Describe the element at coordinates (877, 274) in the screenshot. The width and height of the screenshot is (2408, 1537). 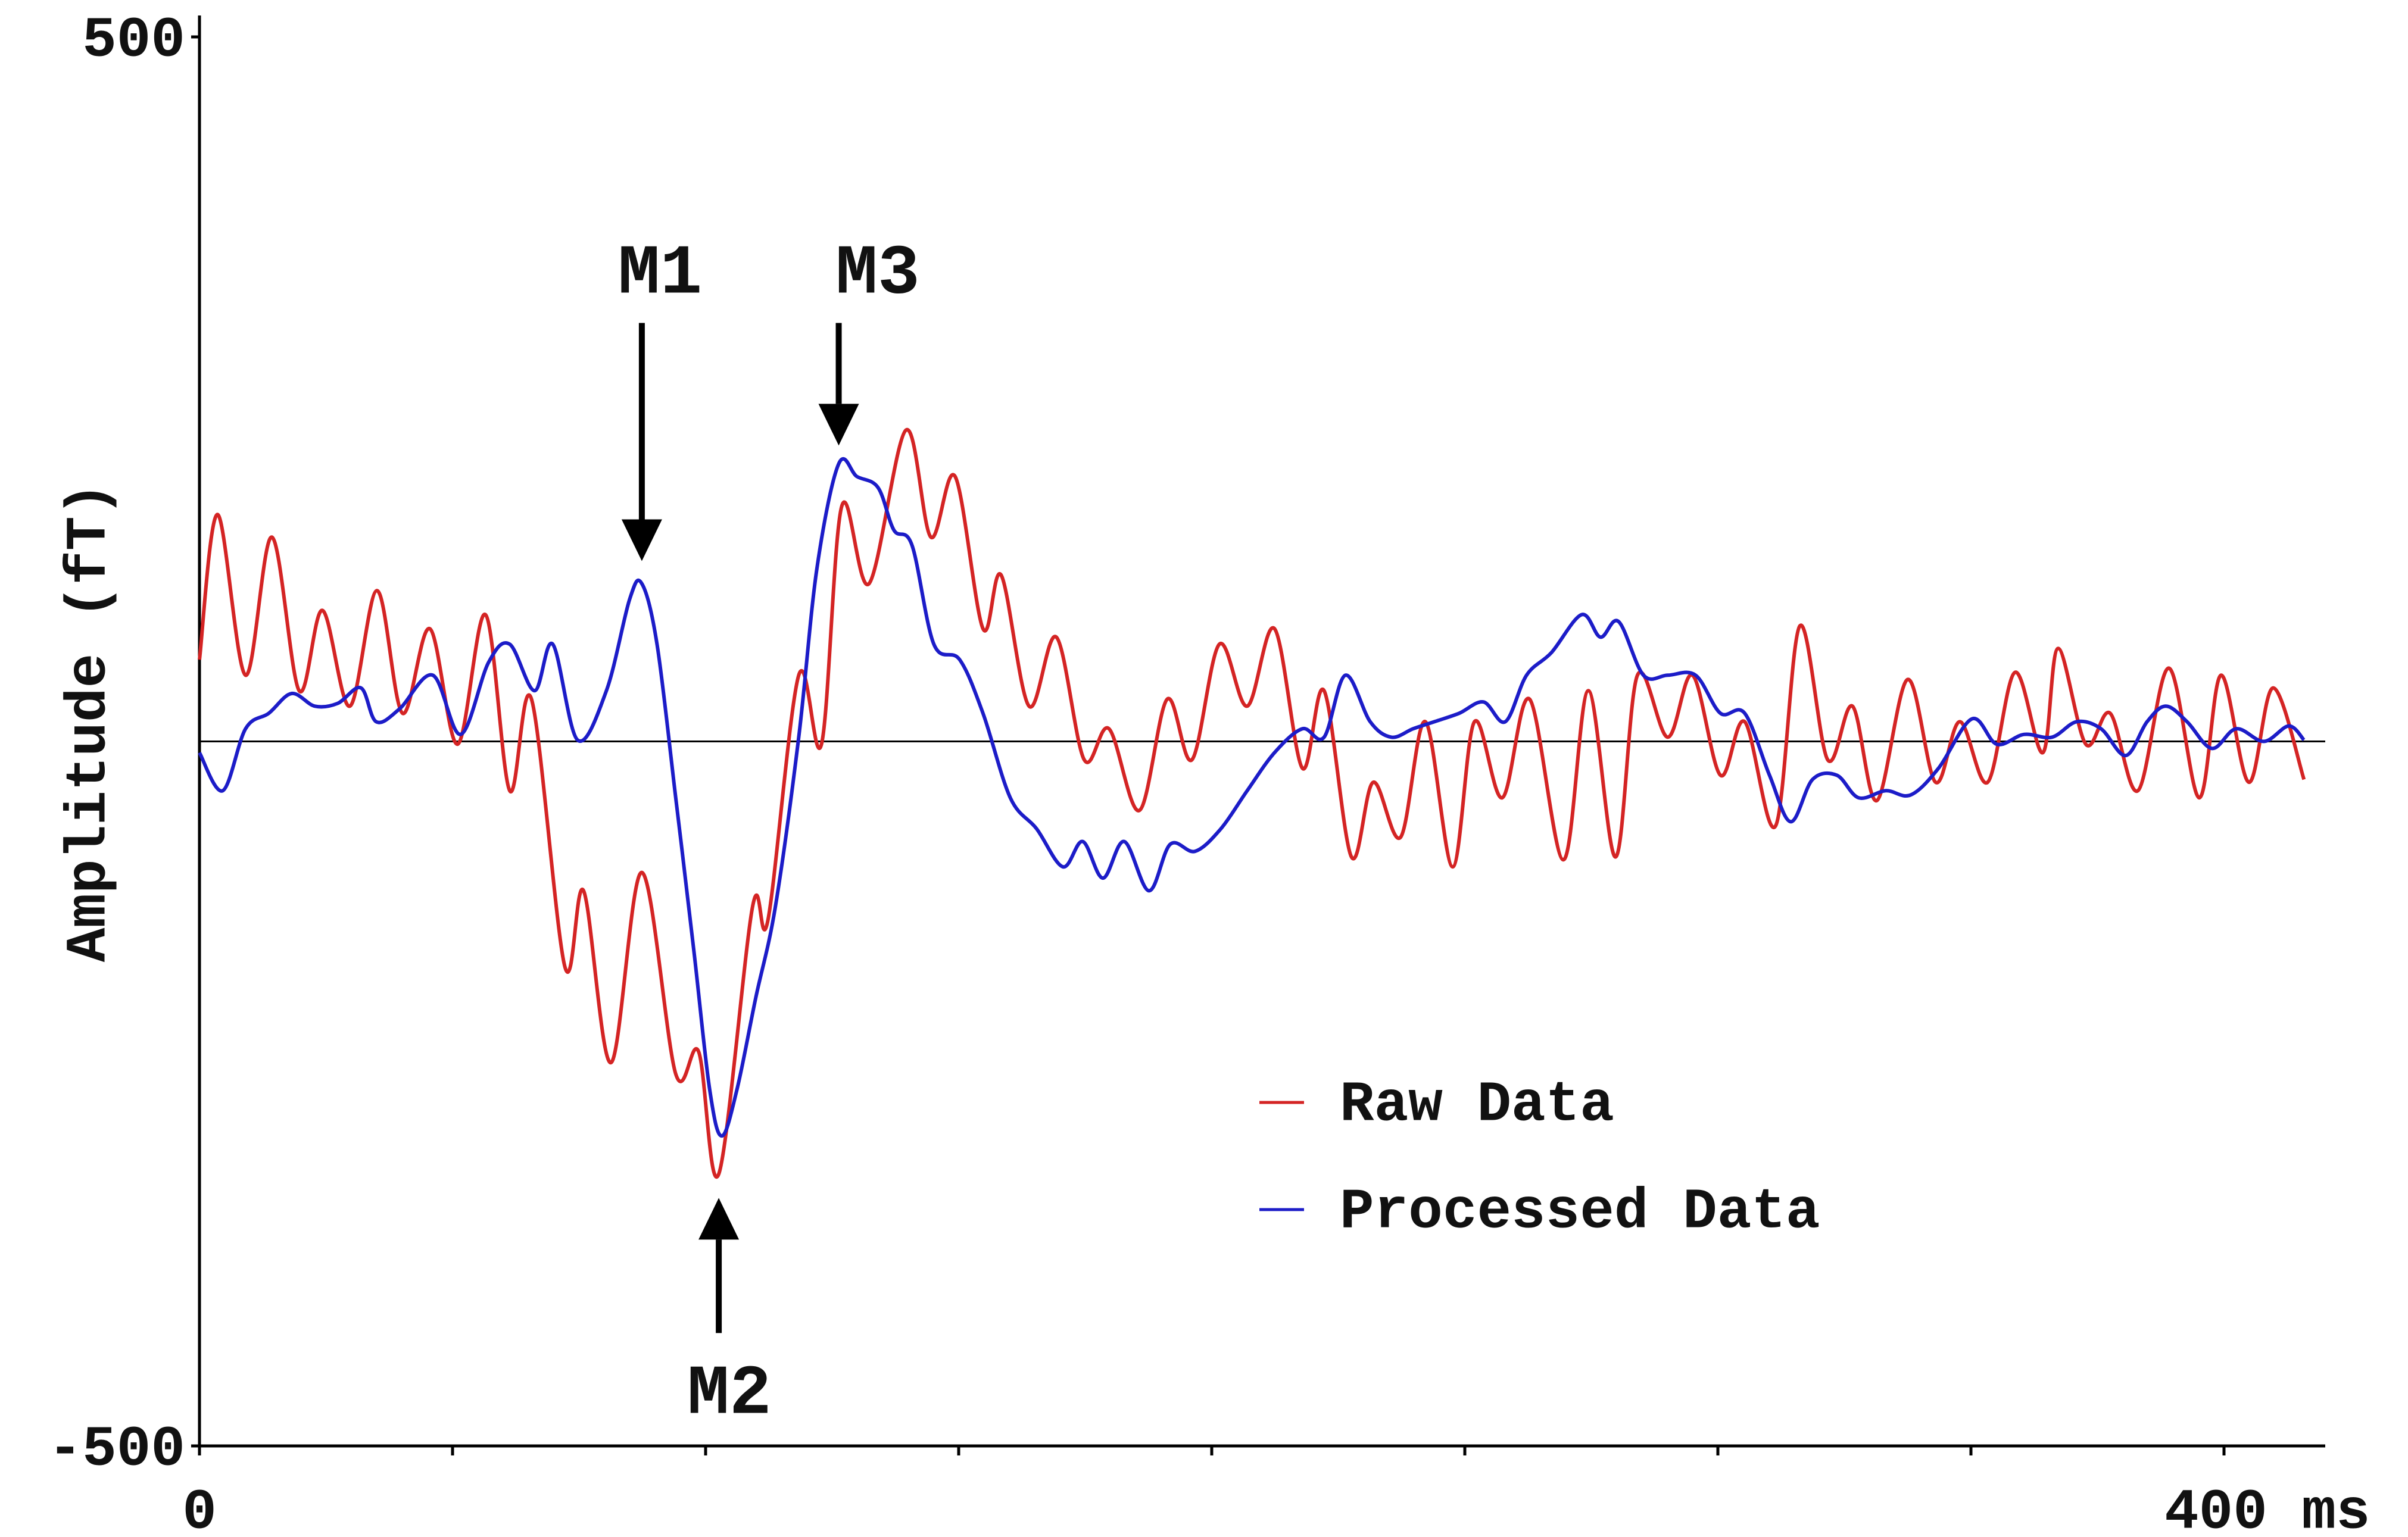
I see `annotation-label: M3` at that location.